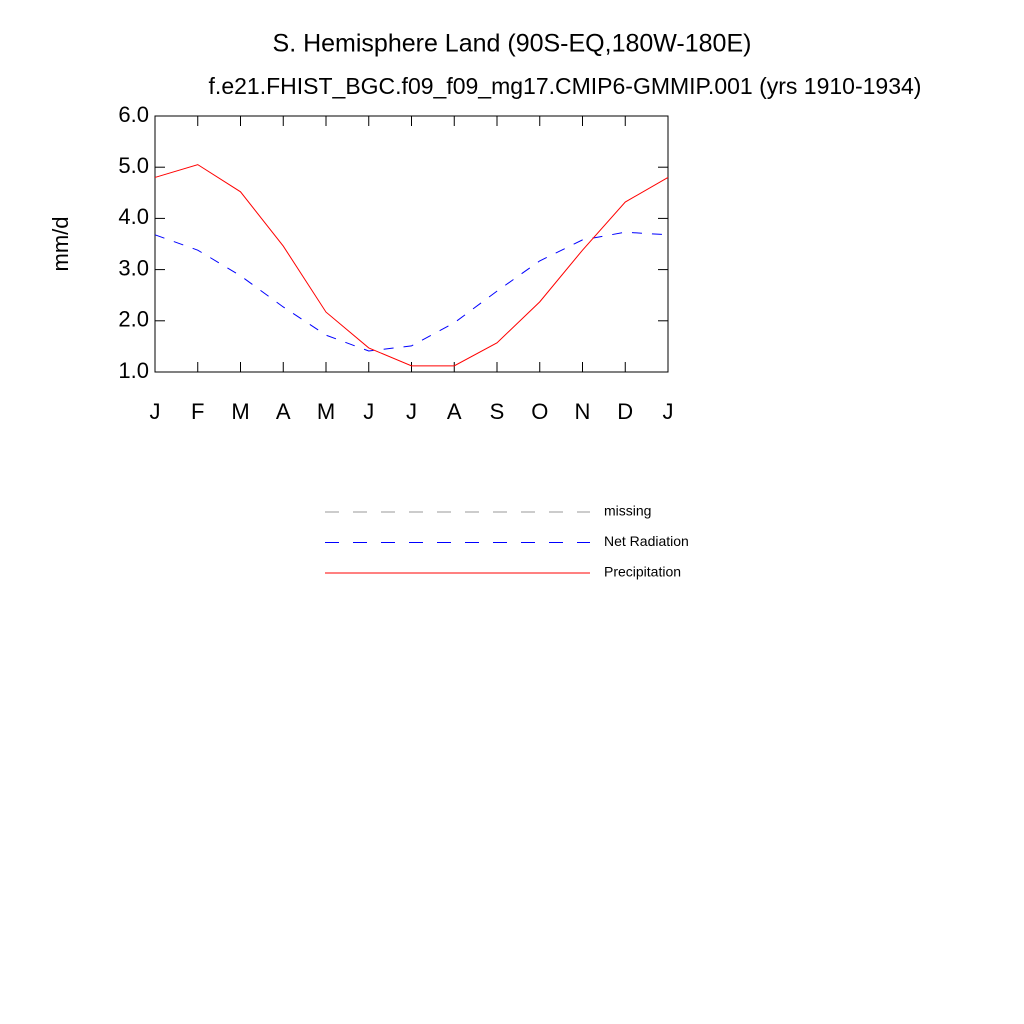 The width and height of the screenshot is (1024, 1024). I want to click on legend-label: Precipitation, so click(642, 572).